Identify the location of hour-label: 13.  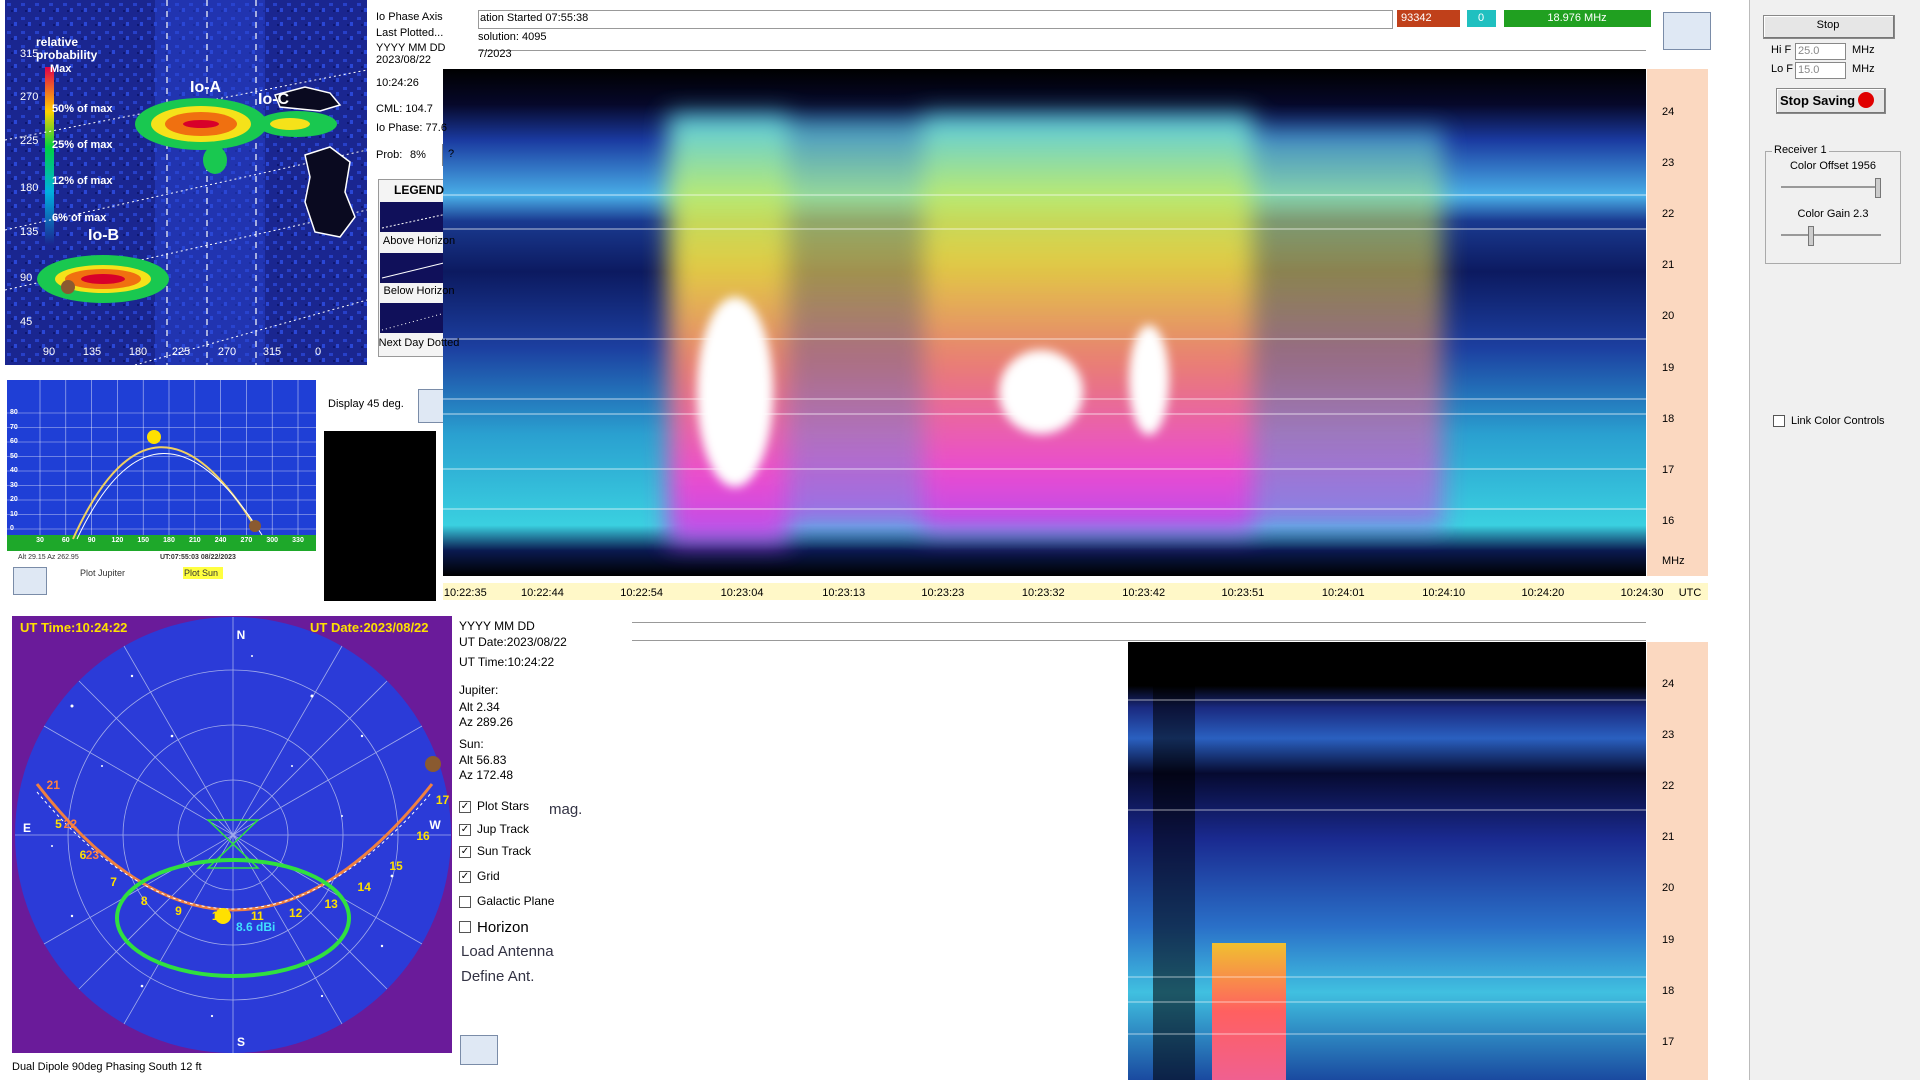
(331, 903).